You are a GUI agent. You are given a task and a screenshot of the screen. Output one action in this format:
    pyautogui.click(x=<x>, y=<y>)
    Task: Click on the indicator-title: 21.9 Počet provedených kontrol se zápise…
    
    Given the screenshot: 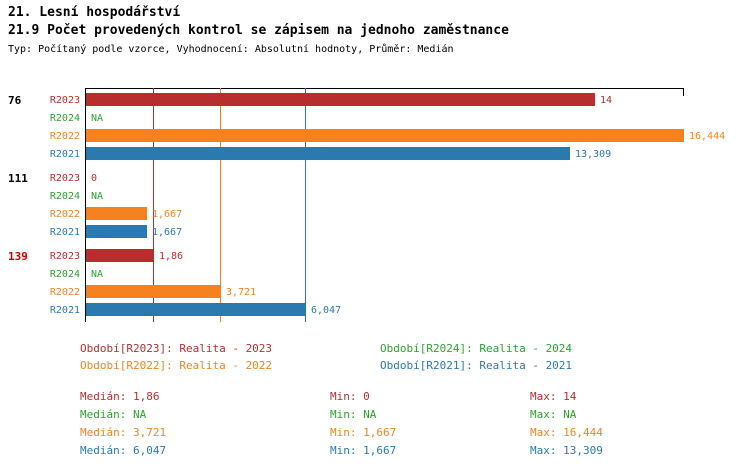 What is the action you would take?
    pyautogui.click(x=258, y=30)
    